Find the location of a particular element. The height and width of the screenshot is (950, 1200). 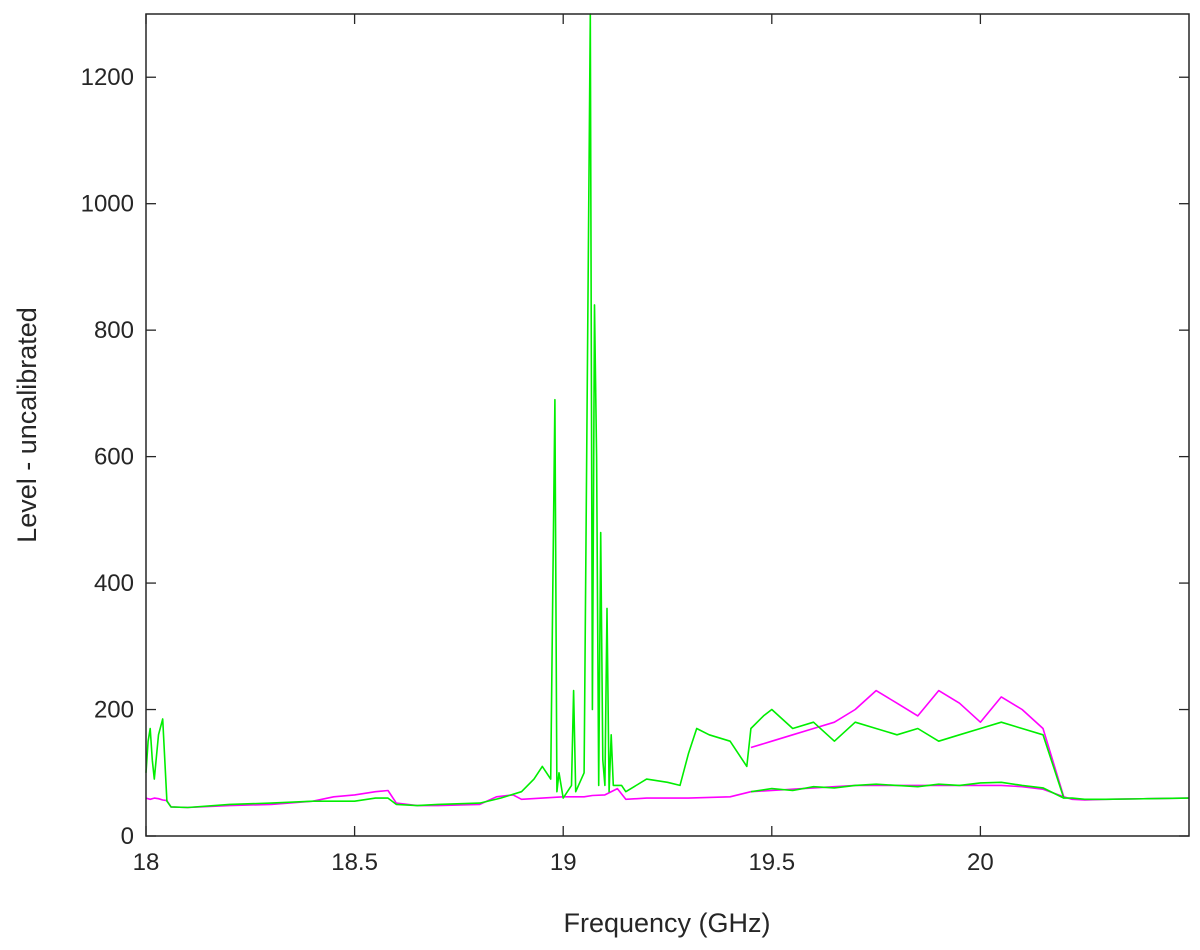

x-tick-label-1: 18.5 is located at coordinates (354, 862).